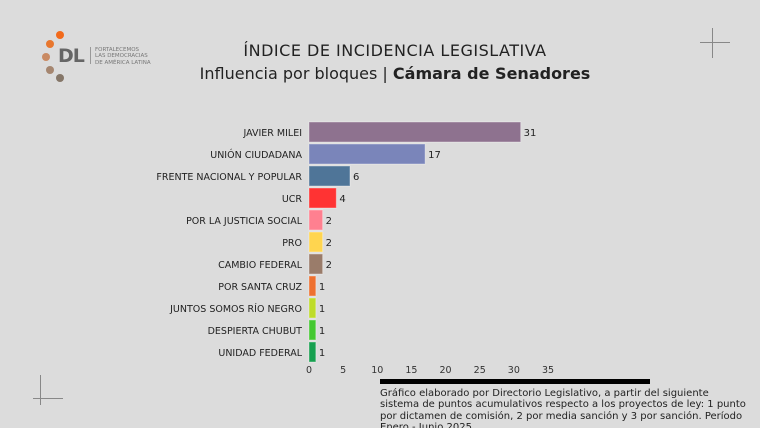 Image resolution: width=760 pixels, height=428 pixels. What do you see at coordinates (255, 331) in the screenshot?
I see `category-label: DESPIERTA CHUBUT` at bounding box center [255, 331].